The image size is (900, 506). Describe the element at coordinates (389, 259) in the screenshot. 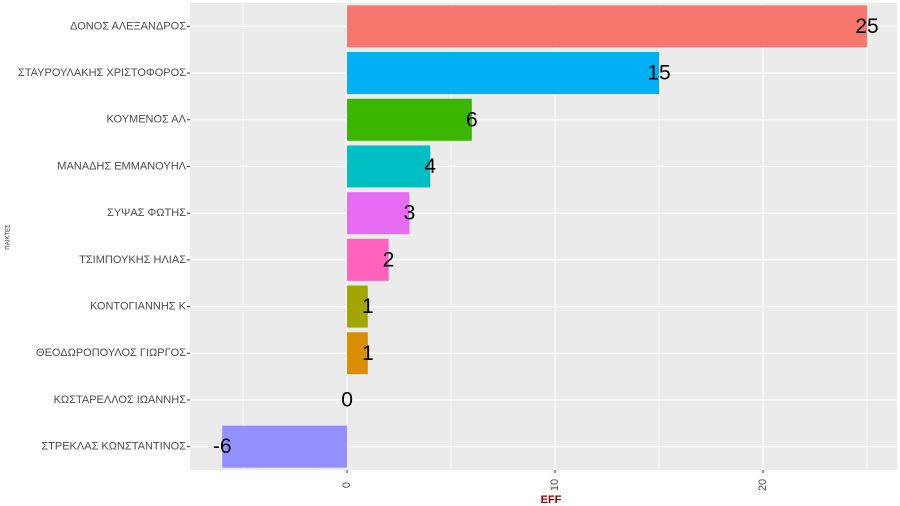

I see `value-label: 2` at that location.